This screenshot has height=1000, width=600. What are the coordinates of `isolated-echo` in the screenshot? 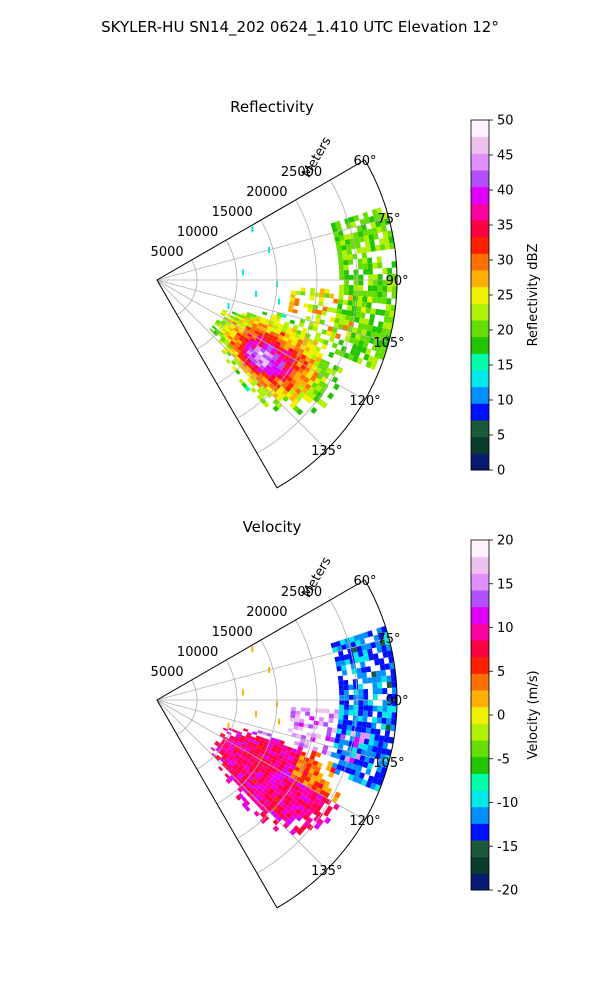 It's located at (256, 293).